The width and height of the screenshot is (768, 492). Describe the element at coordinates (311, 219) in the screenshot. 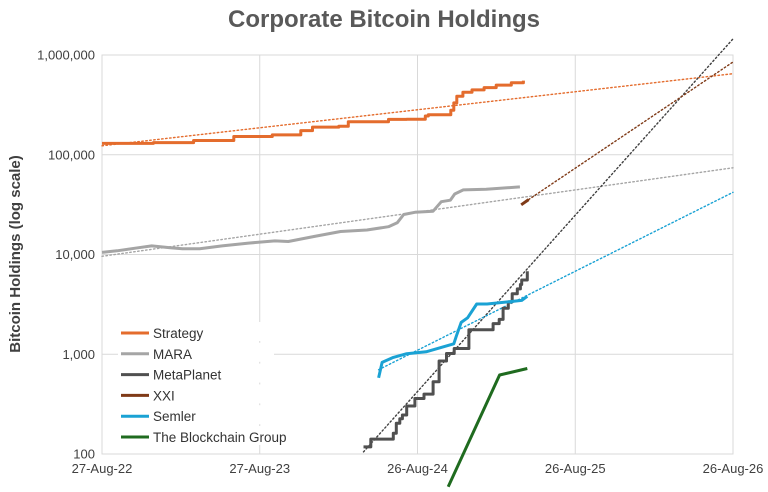

I see `series-line-mara` at that location.